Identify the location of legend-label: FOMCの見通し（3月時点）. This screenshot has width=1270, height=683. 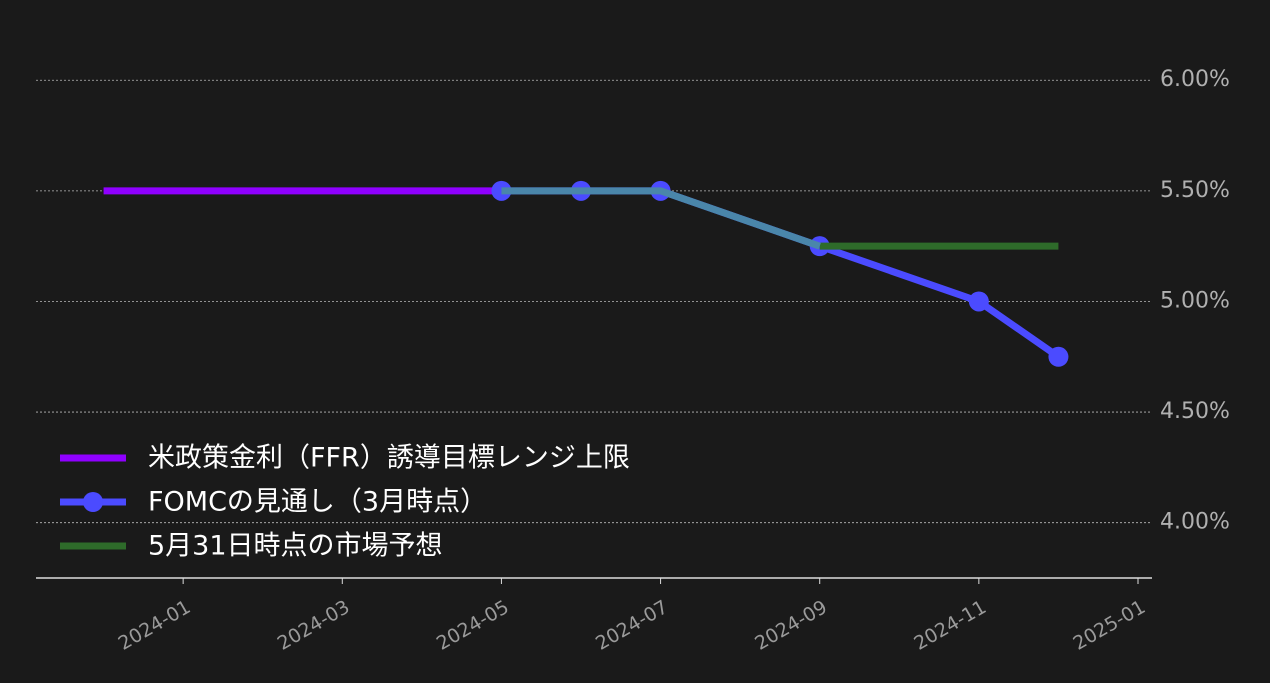
(317, 502).